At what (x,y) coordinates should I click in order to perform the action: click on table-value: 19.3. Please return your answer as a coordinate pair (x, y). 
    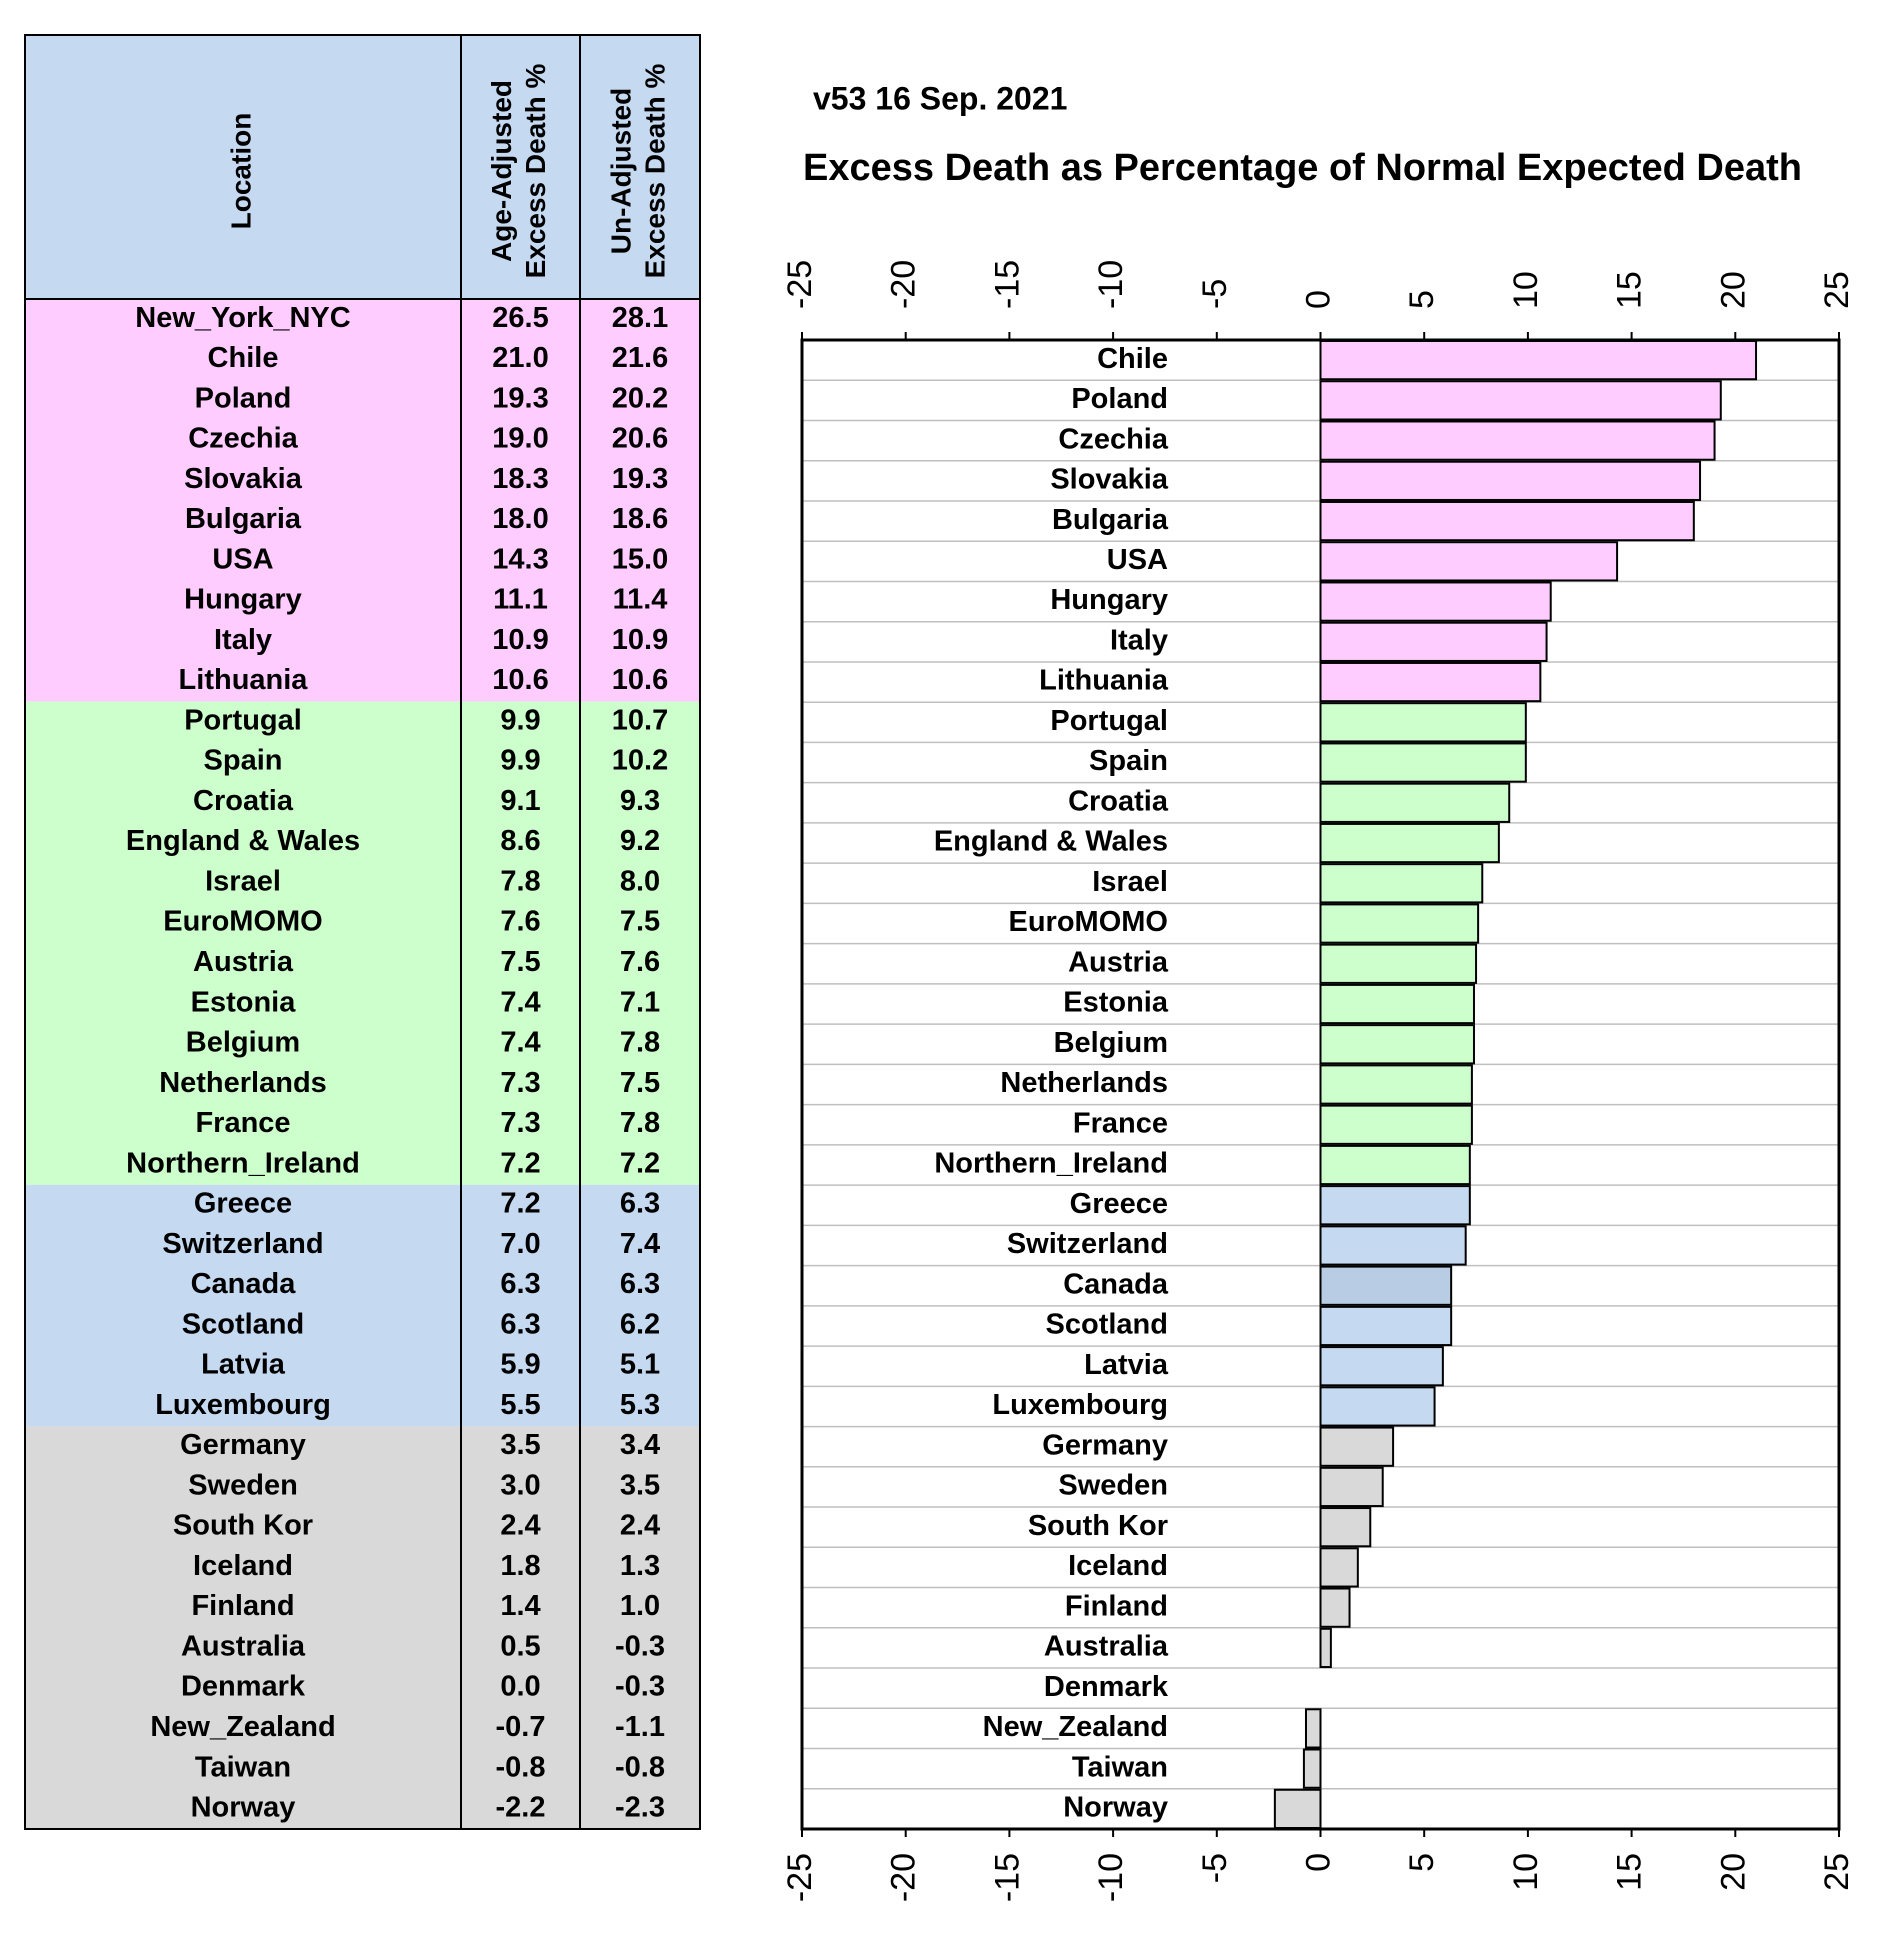
    Looking at the image, I should click on (520, 398).